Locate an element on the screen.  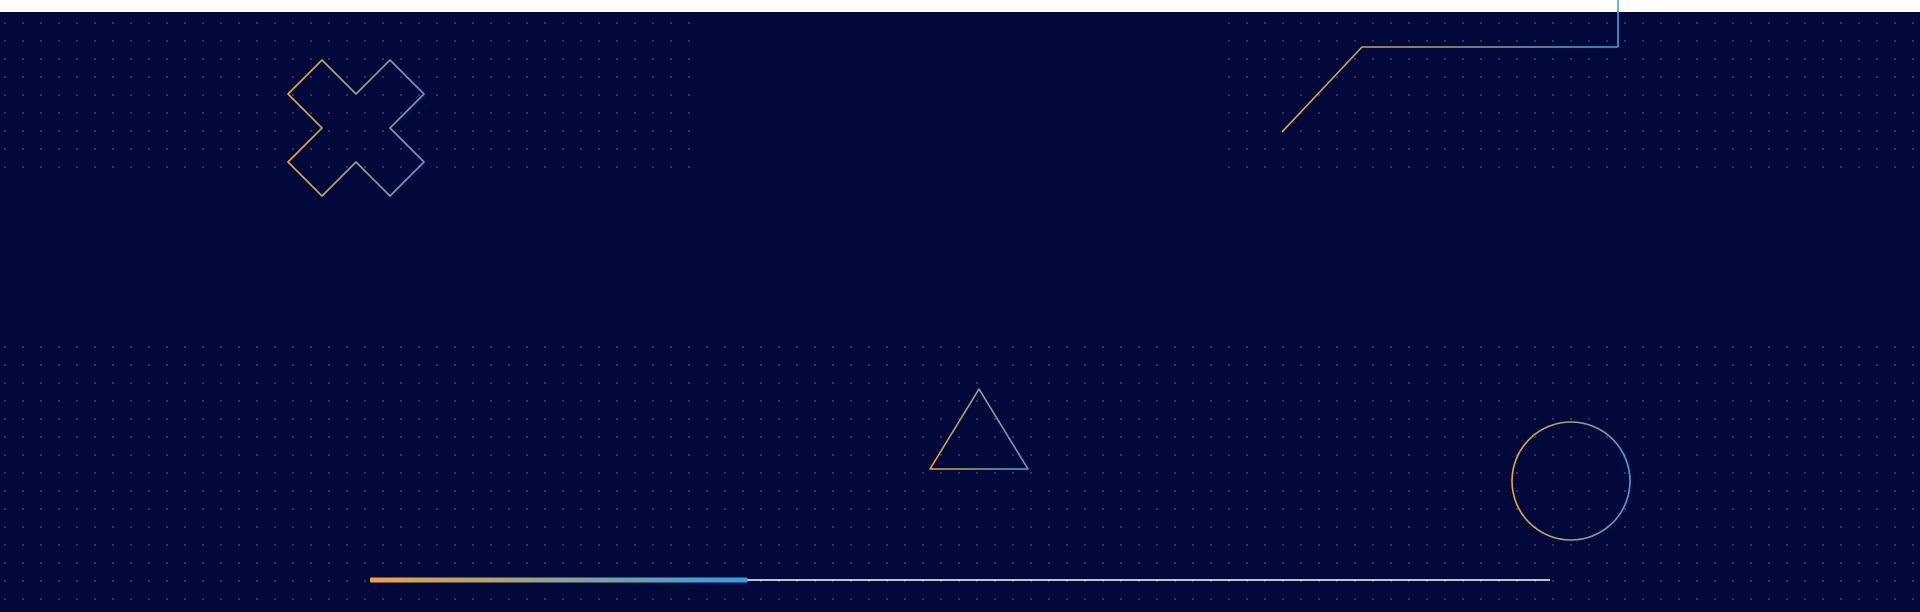
progress-line is located at coordinates (960, 580).